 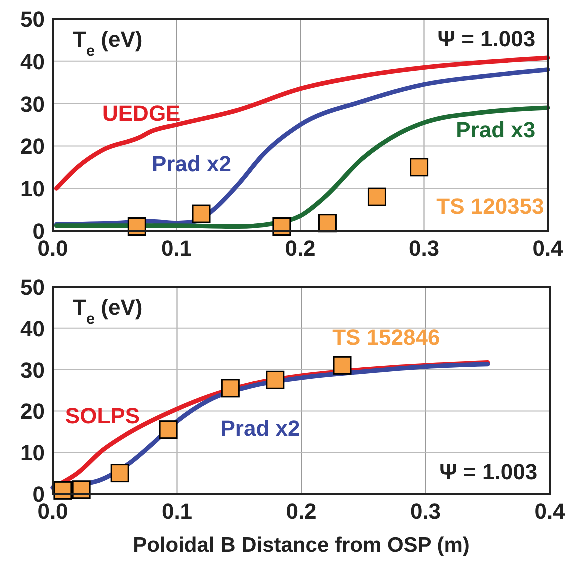 What do you see at coordinates (102, 416) in the screenshot?
I see `series-label: SOLPS` at bounding box center [102, 416].